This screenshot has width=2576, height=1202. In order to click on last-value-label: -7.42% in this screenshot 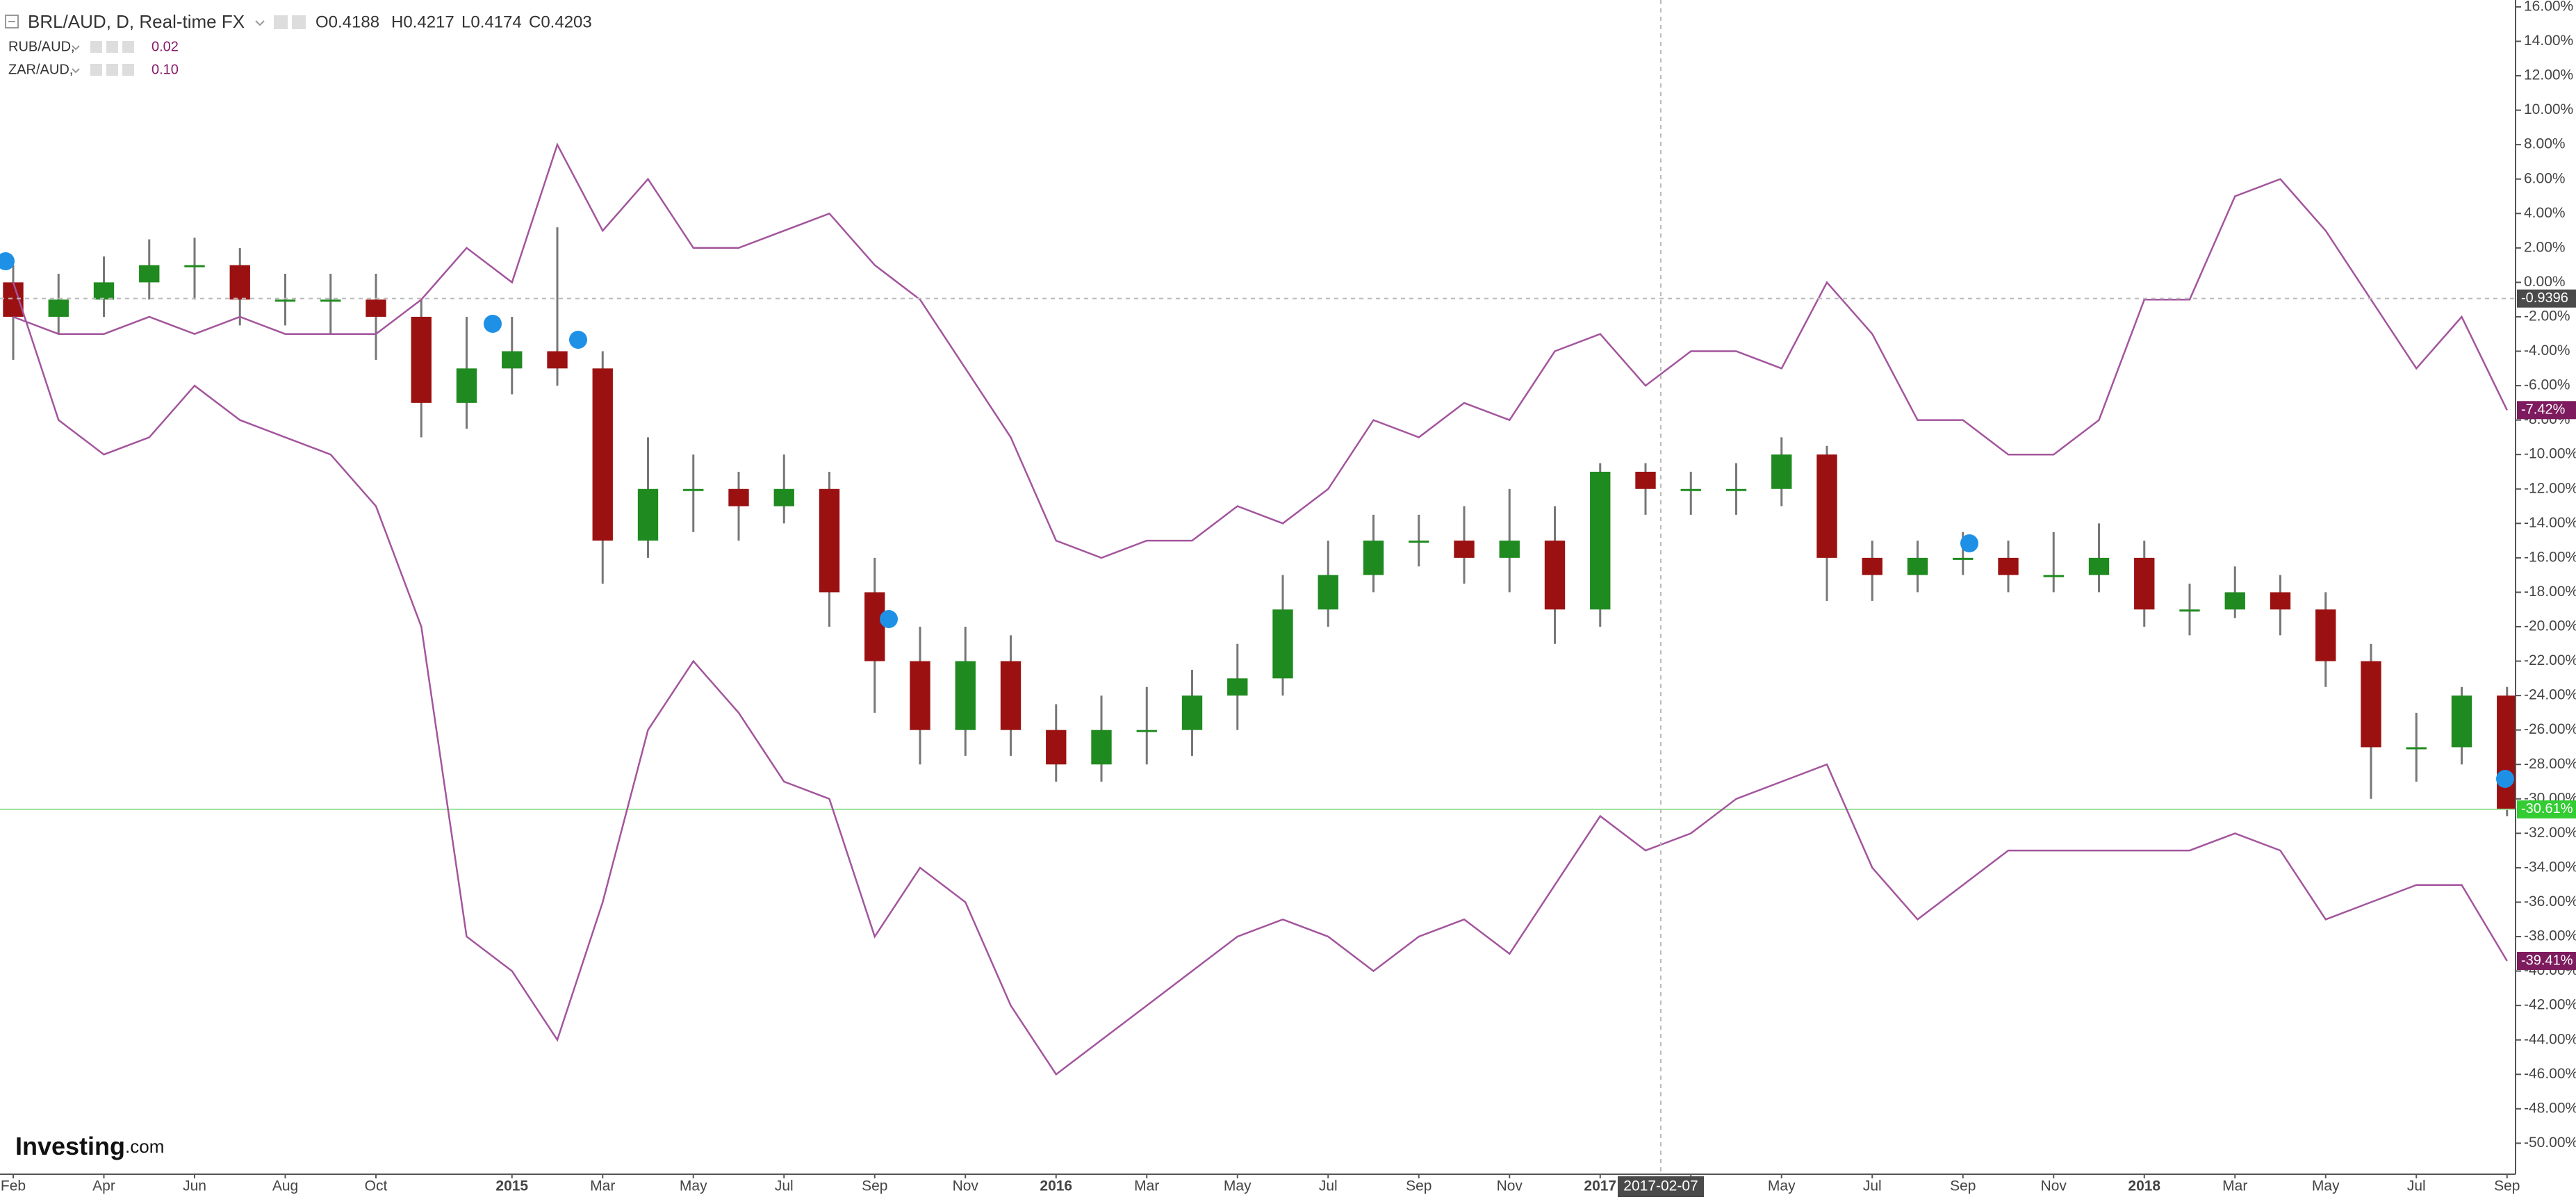, I will do `click(2543, 410)`.